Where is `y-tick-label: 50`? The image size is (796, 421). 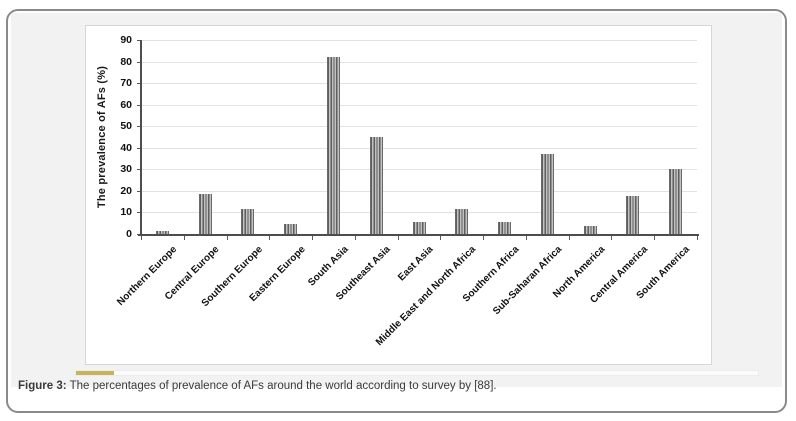
y-tick-label: 50 is located at coordinates (126, 126).